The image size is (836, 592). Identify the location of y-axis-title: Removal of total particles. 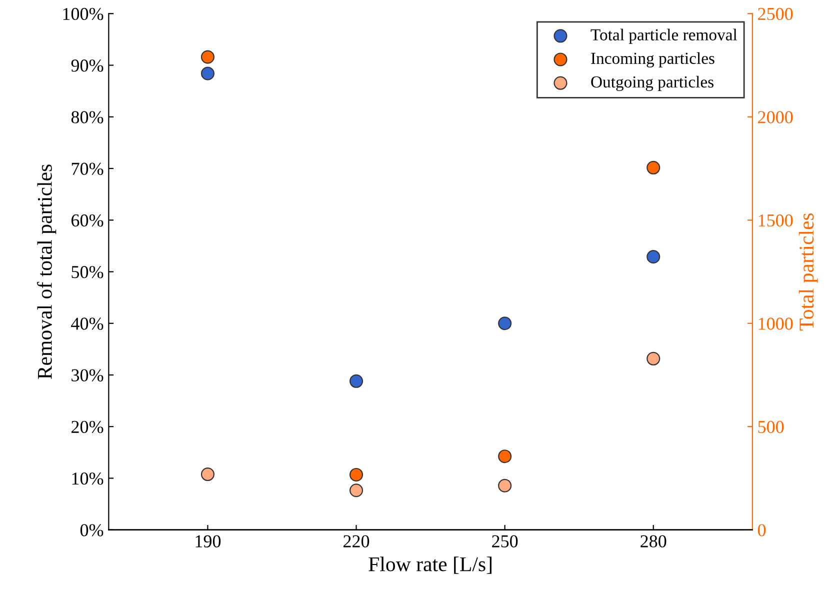
(46, 272).